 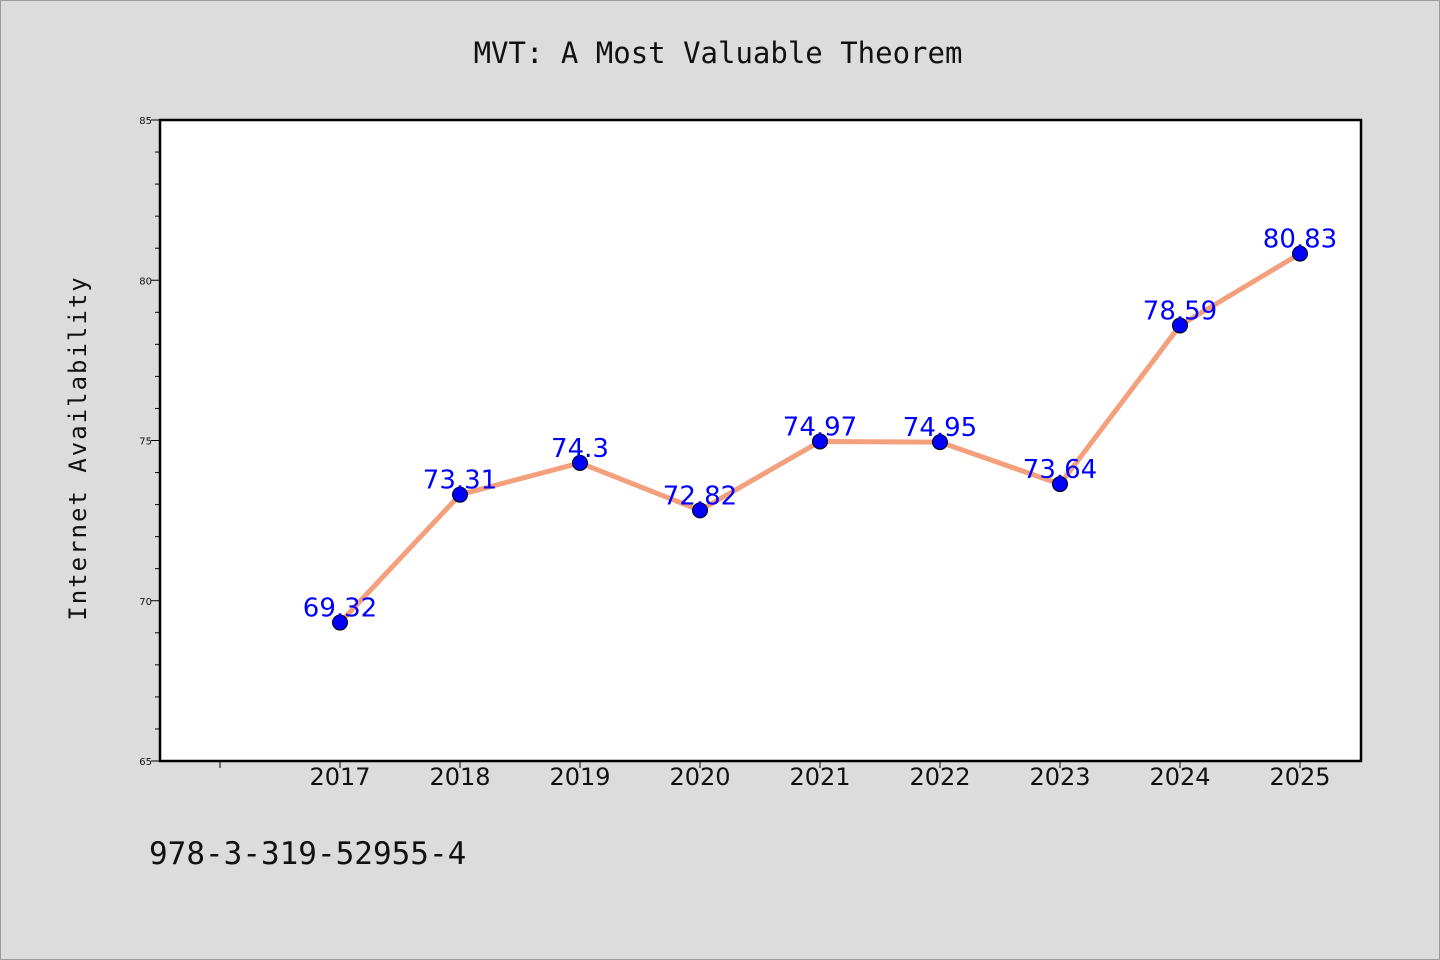 What do you see at coordinates (1179, 777) in the screenshot?
I see `x-tick-label: 2024` at bounding box center [1179, 777].